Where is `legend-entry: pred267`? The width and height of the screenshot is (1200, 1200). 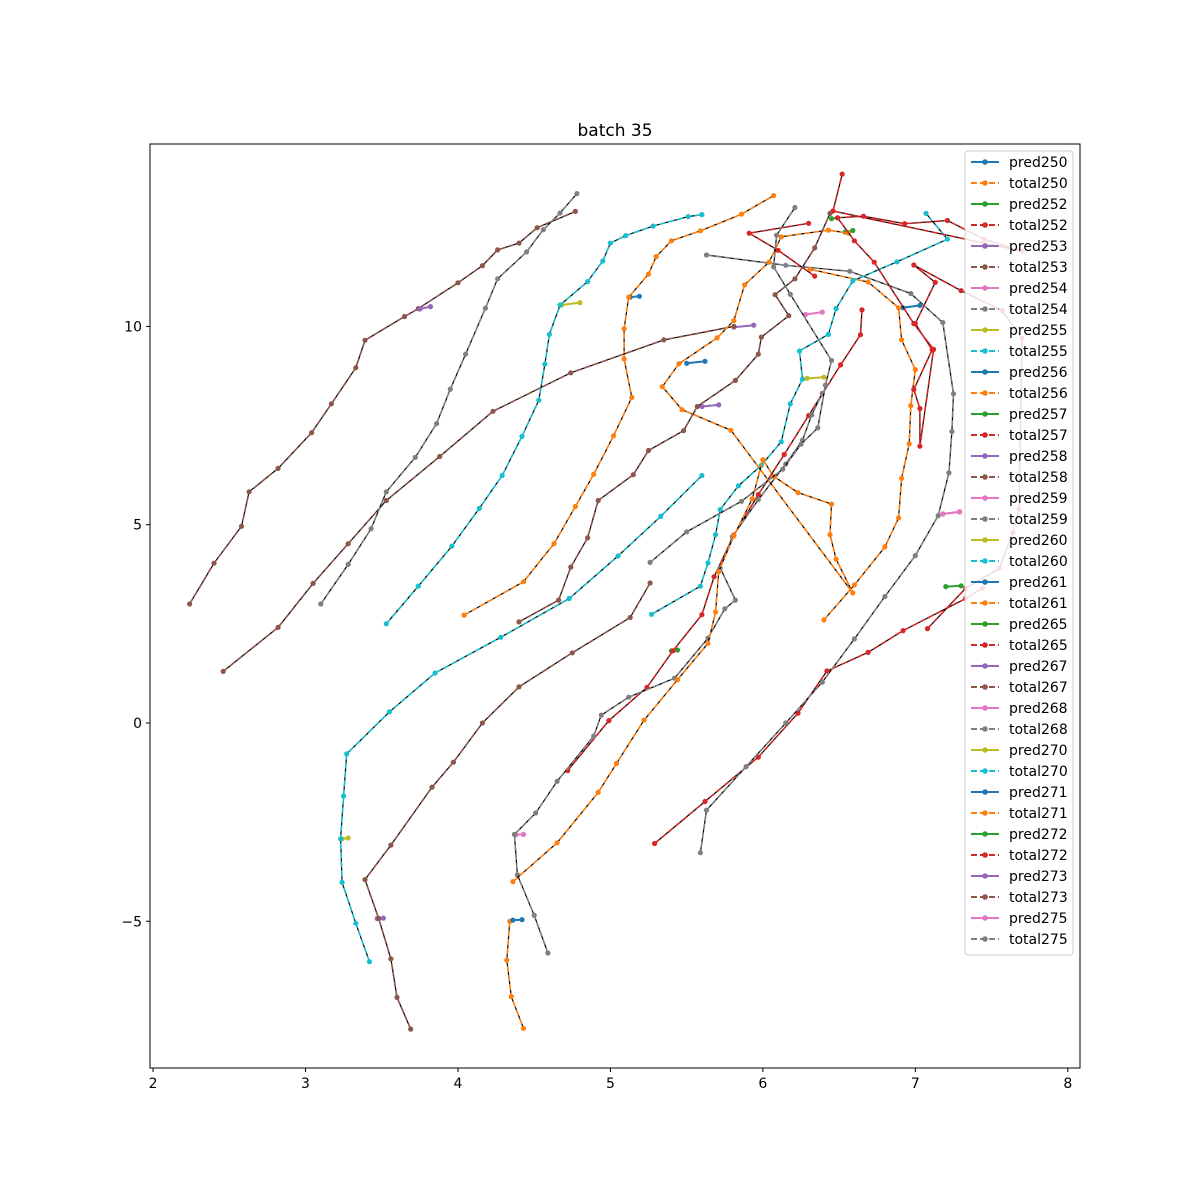
legend-entry: pred267 is located at coordinates (1019, 667).